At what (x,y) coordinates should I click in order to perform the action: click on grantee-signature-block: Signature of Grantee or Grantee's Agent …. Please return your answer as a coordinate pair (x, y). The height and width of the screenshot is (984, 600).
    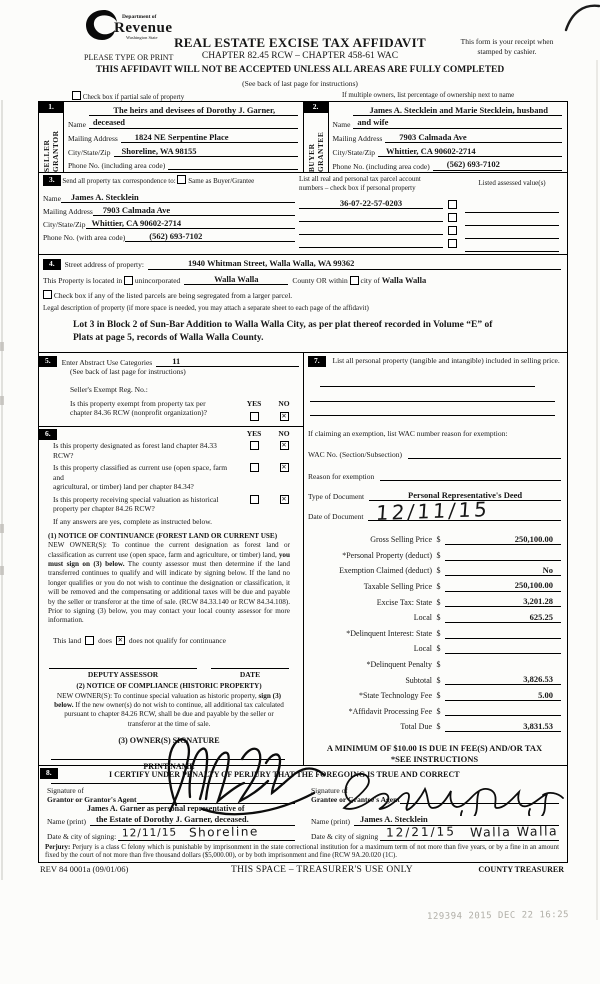
    Looking at the image, I should click on (435, 811).